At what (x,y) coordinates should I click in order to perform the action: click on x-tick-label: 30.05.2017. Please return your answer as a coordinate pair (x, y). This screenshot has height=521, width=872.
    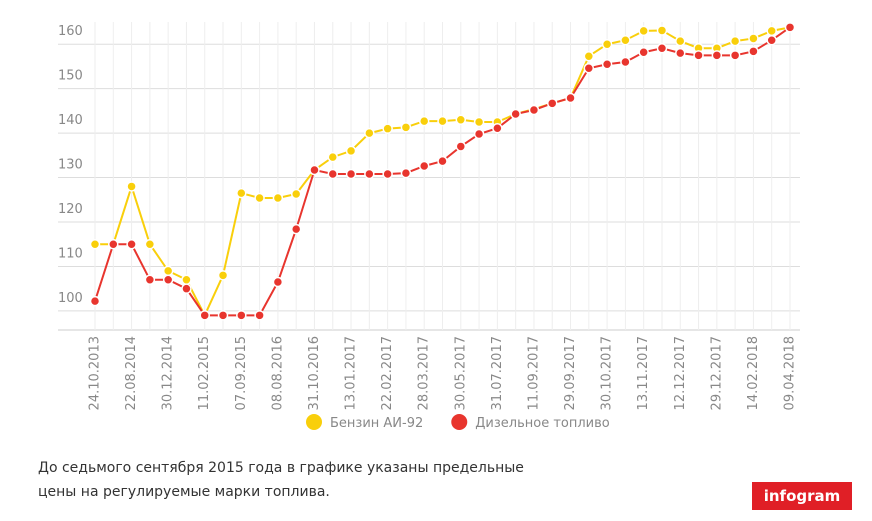
    Looking at the image, I should click on (460, 373).